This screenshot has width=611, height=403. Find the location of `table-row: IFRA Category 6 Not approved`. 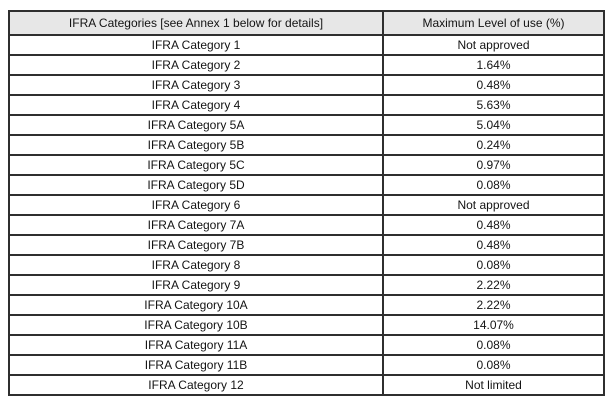

table-row: IFRA Category 6 Not approved is located at coordinates (306, 205).